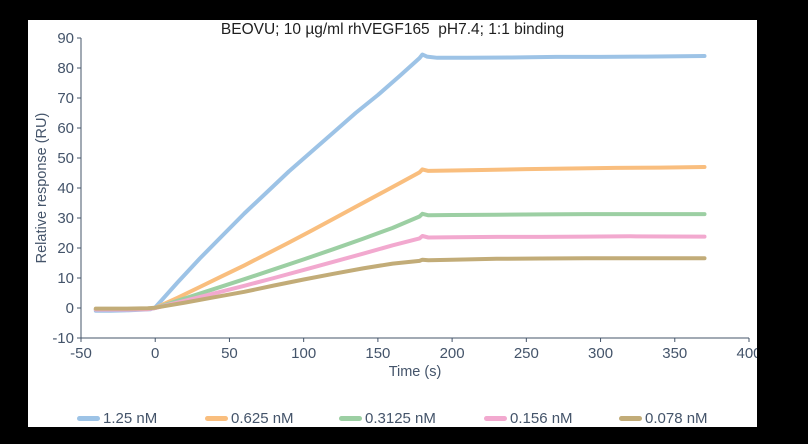 The image size is (808, 444). What do you see at coordinates (130, 418) in the screenshot?
I see `legend-label: 1.25 nM` at bounding box center [130, 418].